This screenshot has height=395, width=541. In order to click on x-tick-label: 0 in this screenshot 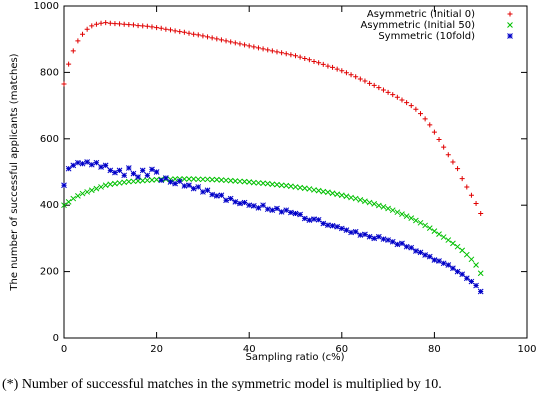, I will do `click(64, 349)`.